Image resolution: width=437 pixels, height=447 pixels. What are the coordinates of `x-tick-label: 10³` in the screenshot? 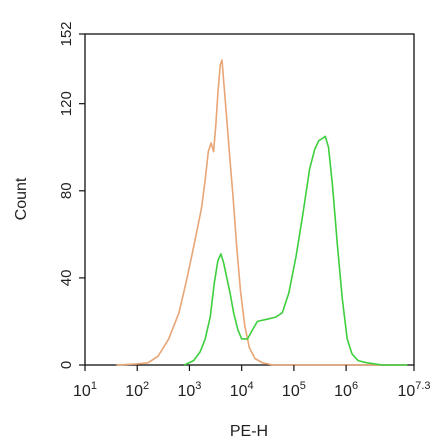 It's located at (189, 390).